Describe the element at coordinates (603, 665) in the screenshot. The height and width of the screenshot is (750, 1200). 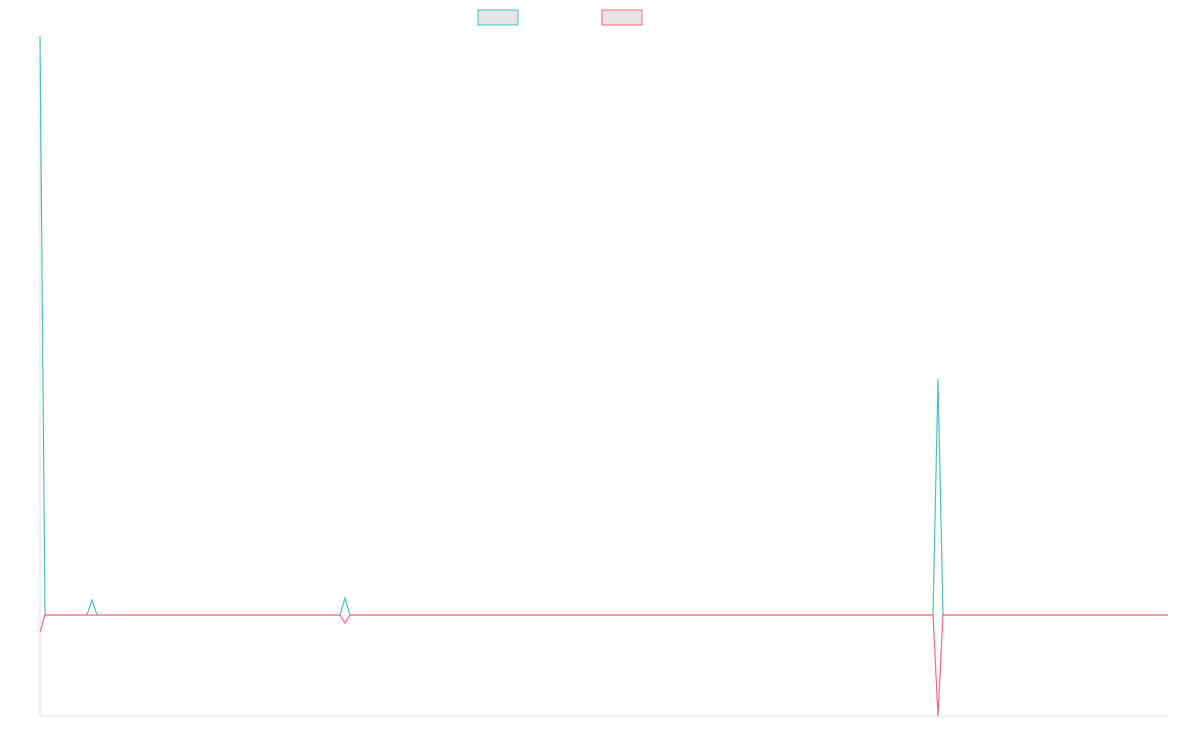
I see `series-line` at that location.